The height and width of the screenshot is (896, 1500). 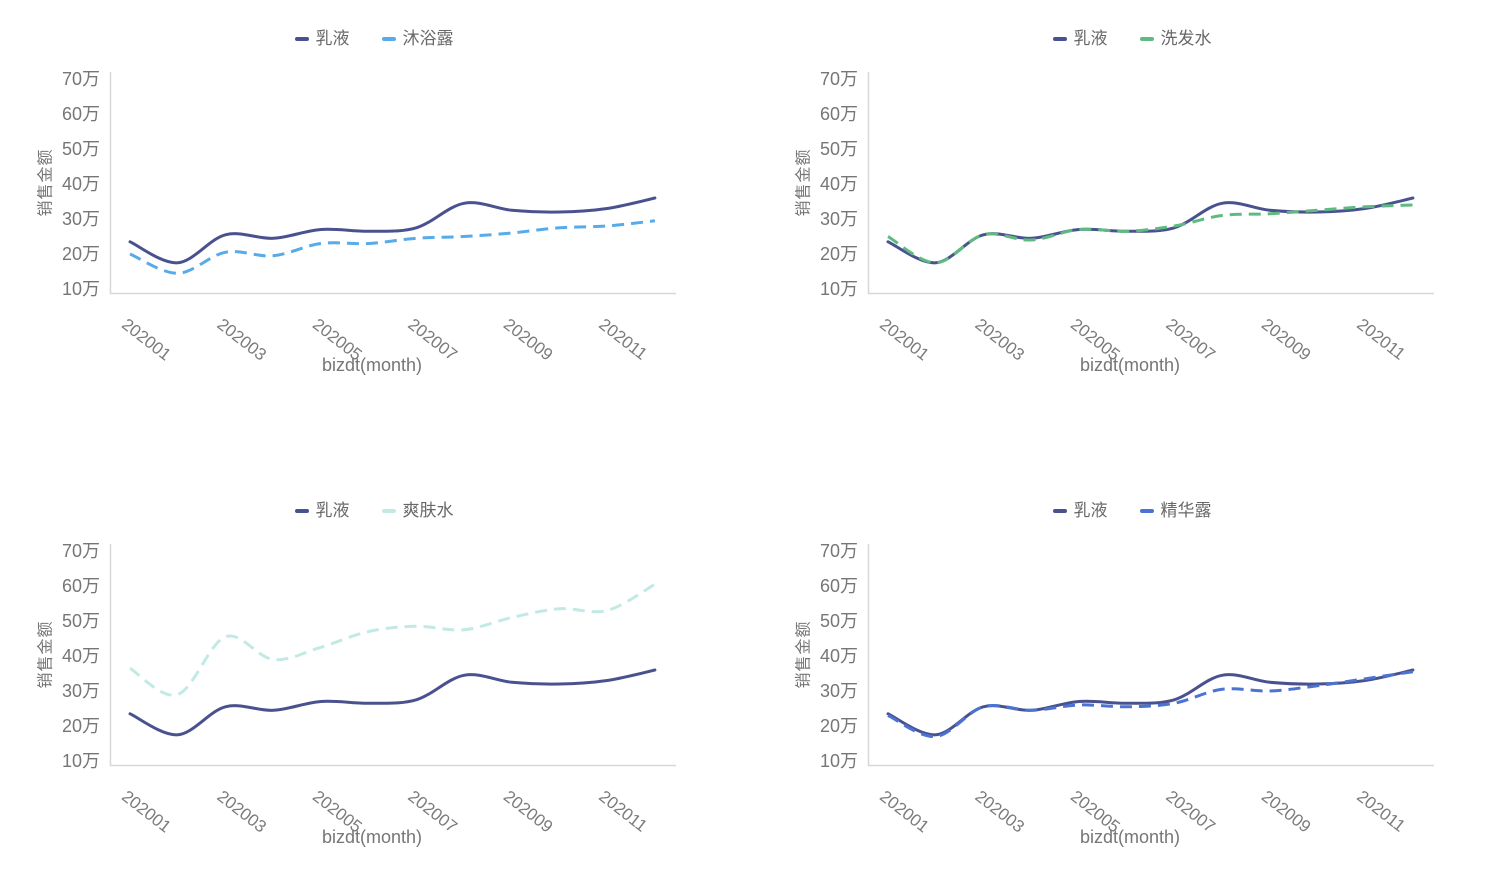 I want to click on legend-item-toner: 爽肤水, so click(x=417, y=511).